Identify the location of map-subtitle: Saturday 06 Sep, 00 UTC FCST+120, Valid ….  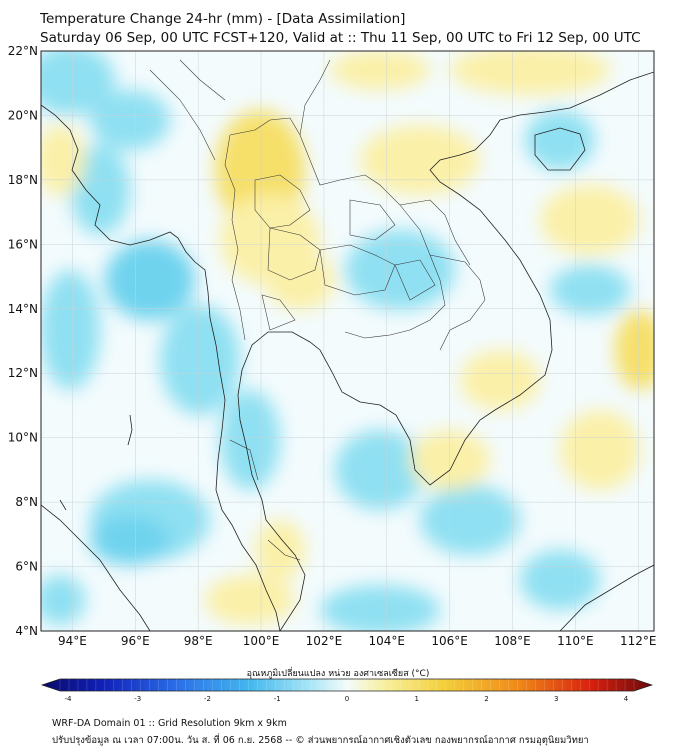
(340, 38).